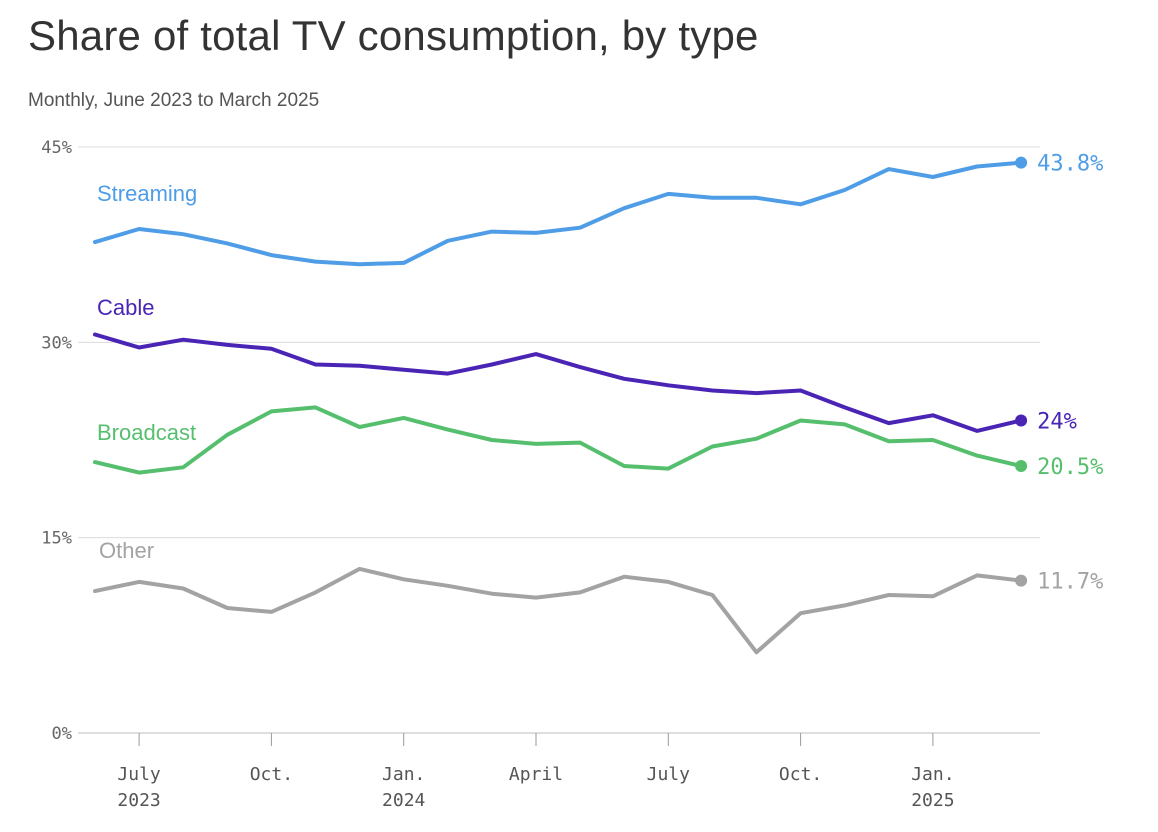 The height and width of the screenshot is (832, 1158). Describe the element at coordinates (669, 774) in the screenshot. I see `x-tick-label-2024-07: July` at that location.